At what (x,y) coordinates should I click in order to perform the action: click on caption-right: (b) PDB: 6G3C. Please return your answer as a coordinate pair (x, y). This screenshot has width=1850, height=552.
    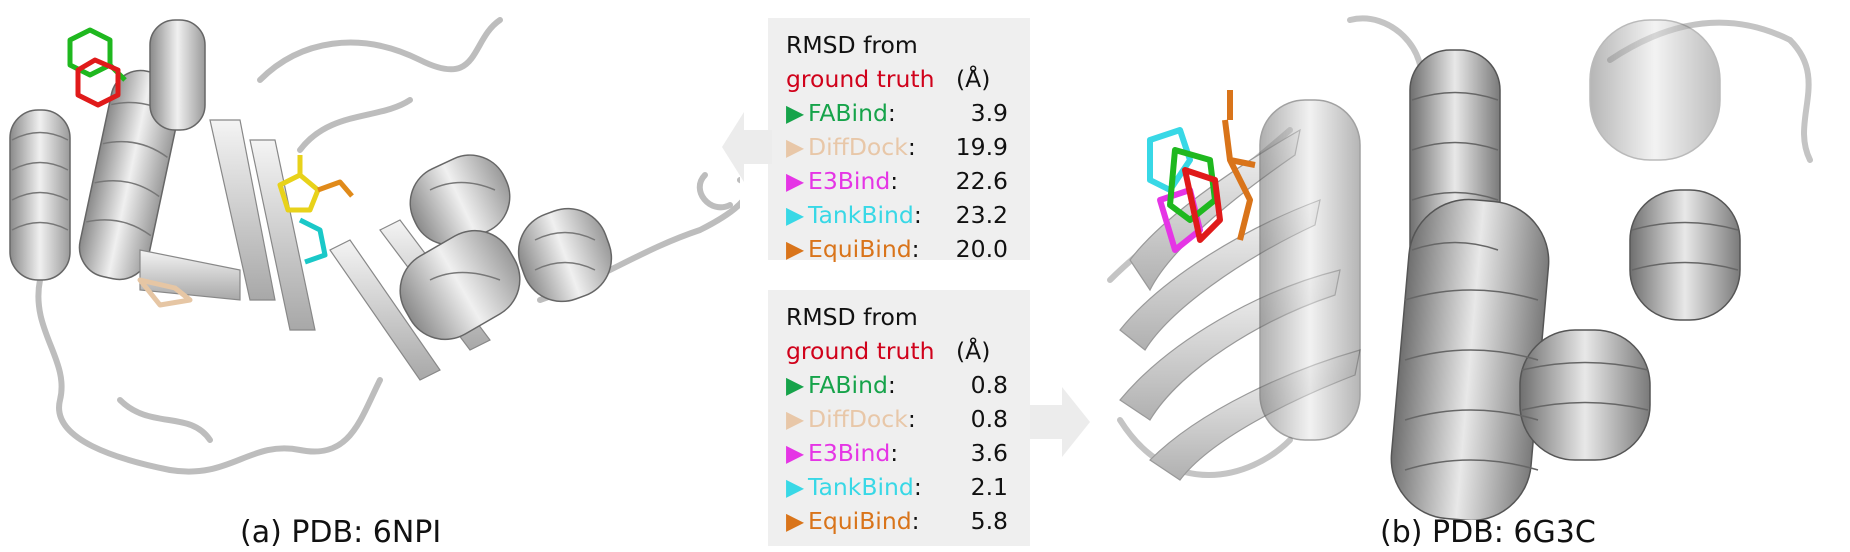
    Looking at the image, I should click on (1488, 532).